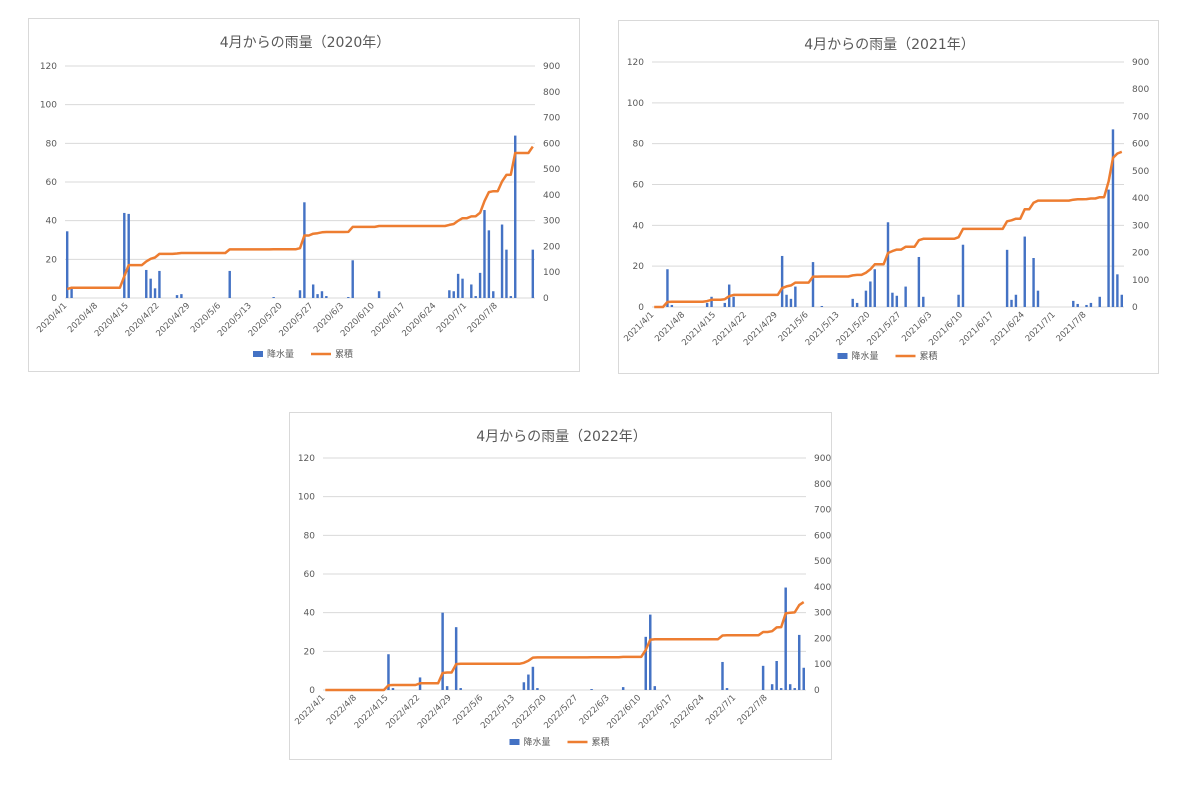  Describe the element at coordinates (310, 710) in the screenshot. I see `x-tick-label: 2022/4/1` at that location.